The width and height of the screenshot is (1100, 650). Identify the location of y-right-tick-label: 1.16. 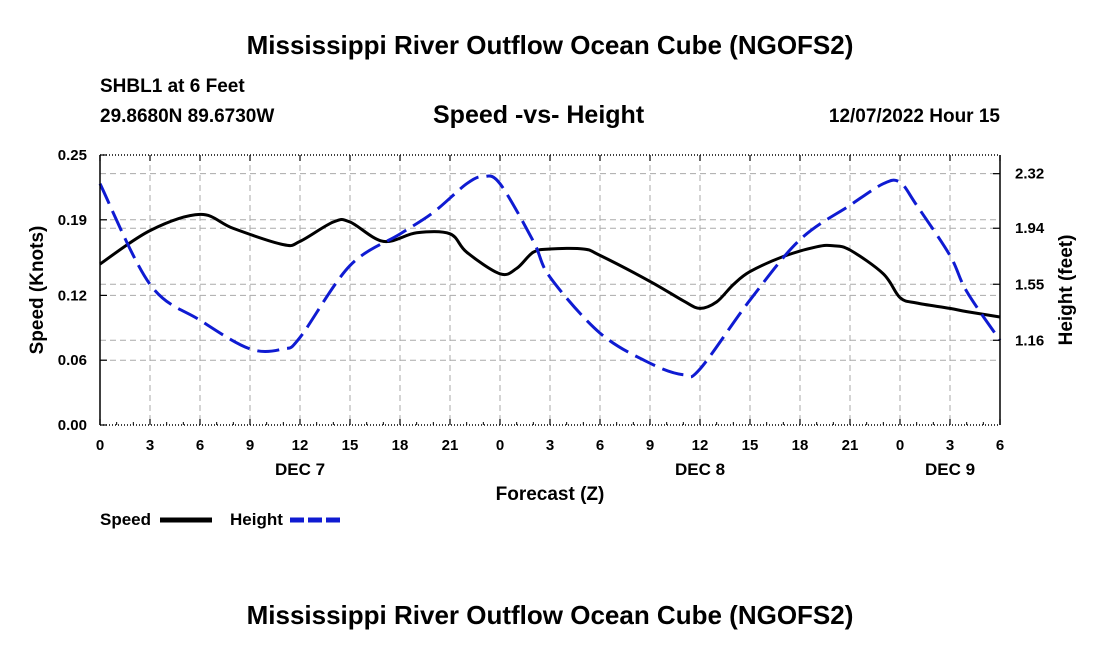
(1029, 340).